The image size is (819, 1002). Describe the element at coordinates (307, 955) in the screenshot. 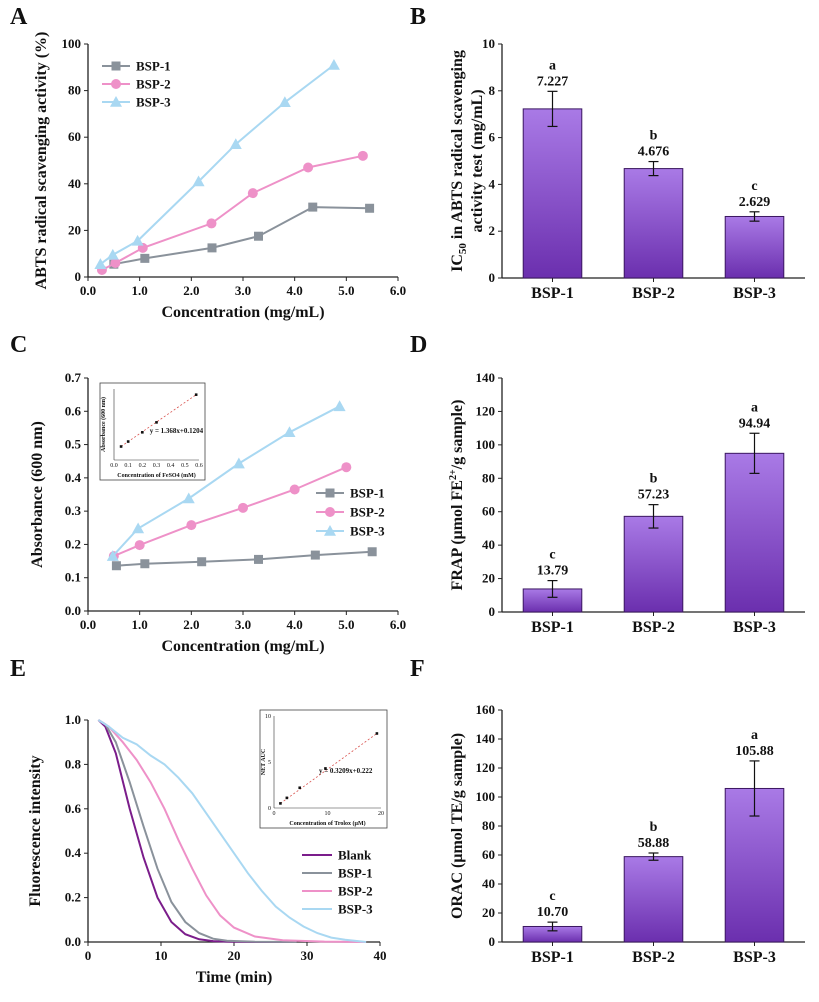

I see `x-tick-label: 30` at that location.